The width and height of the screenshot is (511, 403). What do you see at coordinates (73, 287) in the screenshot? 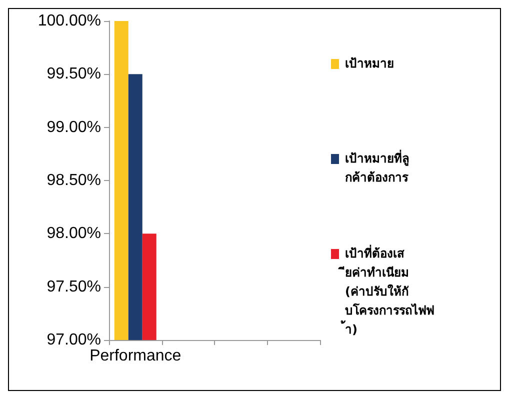
I see `y-tick-label: 97.50%` at bounding box center [73, 287].